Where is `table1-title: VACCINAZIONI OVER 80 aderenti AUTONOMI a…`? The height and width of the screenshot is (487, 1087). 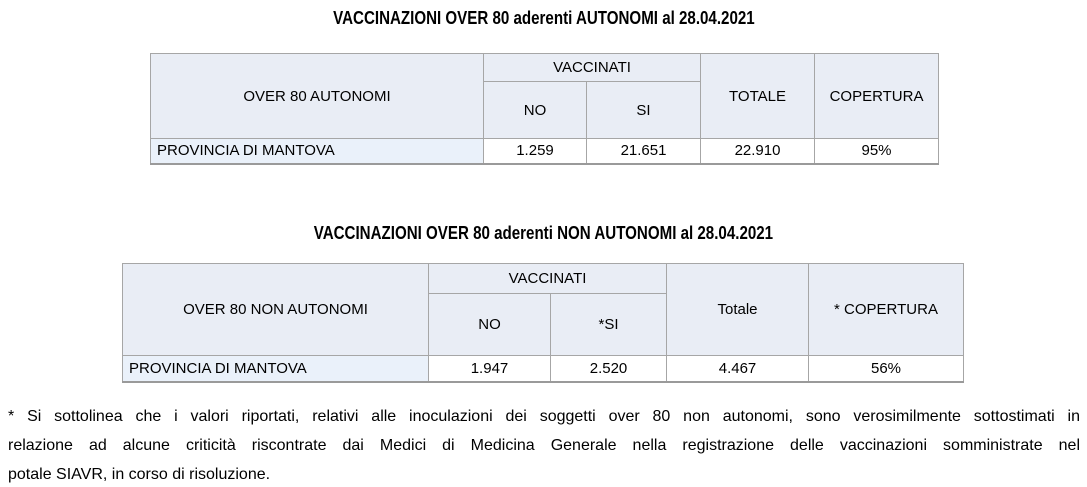
table1-title: VACCINAZIONI OVER 80 aderenti AUTONOMI a… is located at coordinates (543, 18).